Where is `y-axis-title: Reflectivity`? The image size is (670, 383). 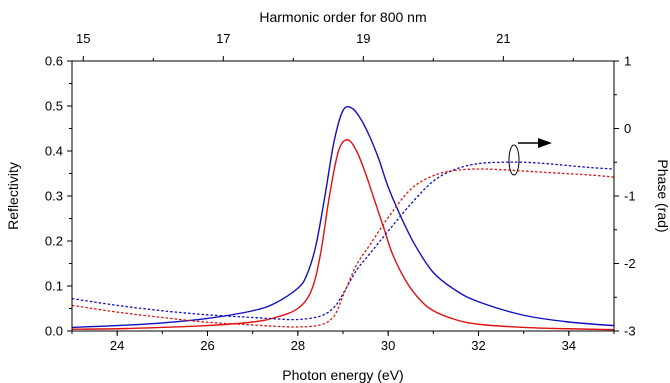
y-axis-title: Reflectivity is located at coordinates (13, 196).